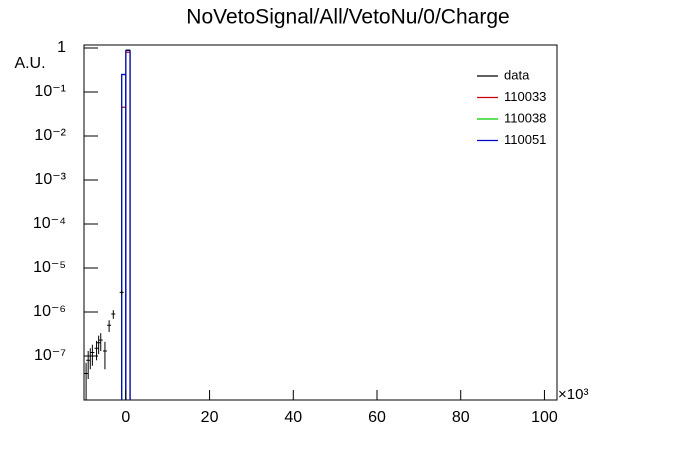  What do you see at coordinates (347, 17) in the screenshot?
I see `chart-title: NoVetoSignal/All/VetoNu/0/Charge` at bounding box center [347, 17].